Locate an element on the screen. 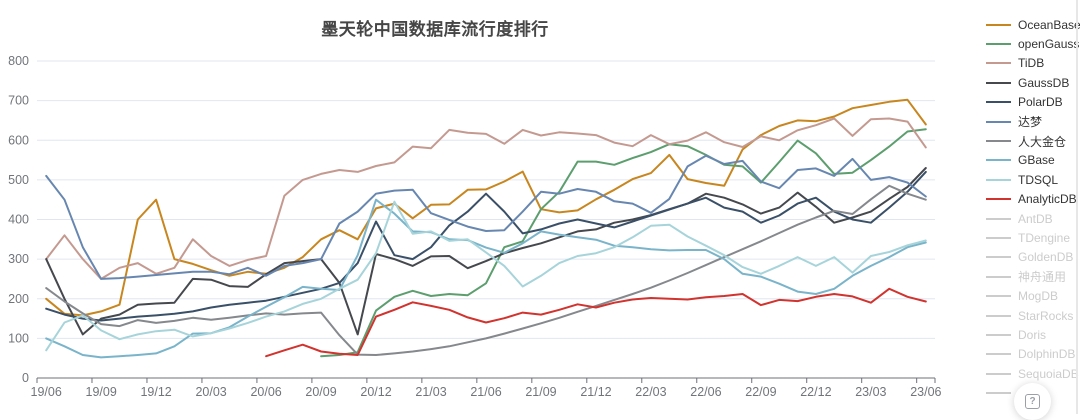  legend-item-SequoiaDB: SequoiaDB is located at coordinates (1032, 373).